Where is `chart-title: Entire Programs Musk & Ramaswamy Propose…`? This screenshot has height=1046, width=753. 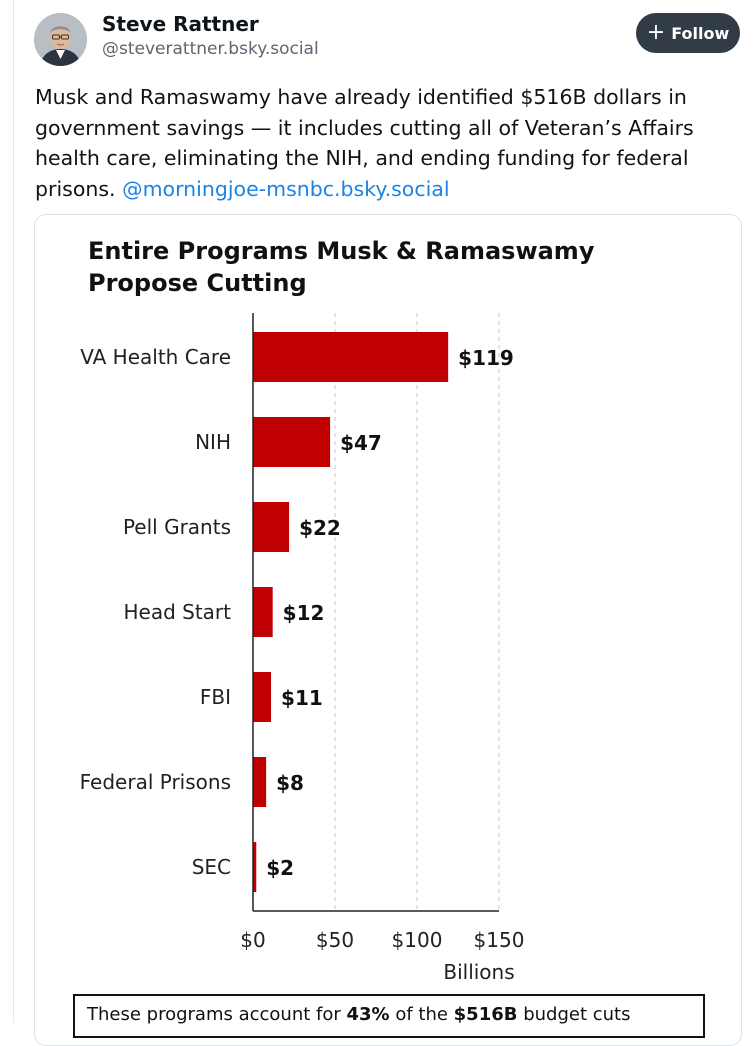
chart-title: Entire Programs Musk & Ramaswamy Propose… is located at coordinates (341, 267).